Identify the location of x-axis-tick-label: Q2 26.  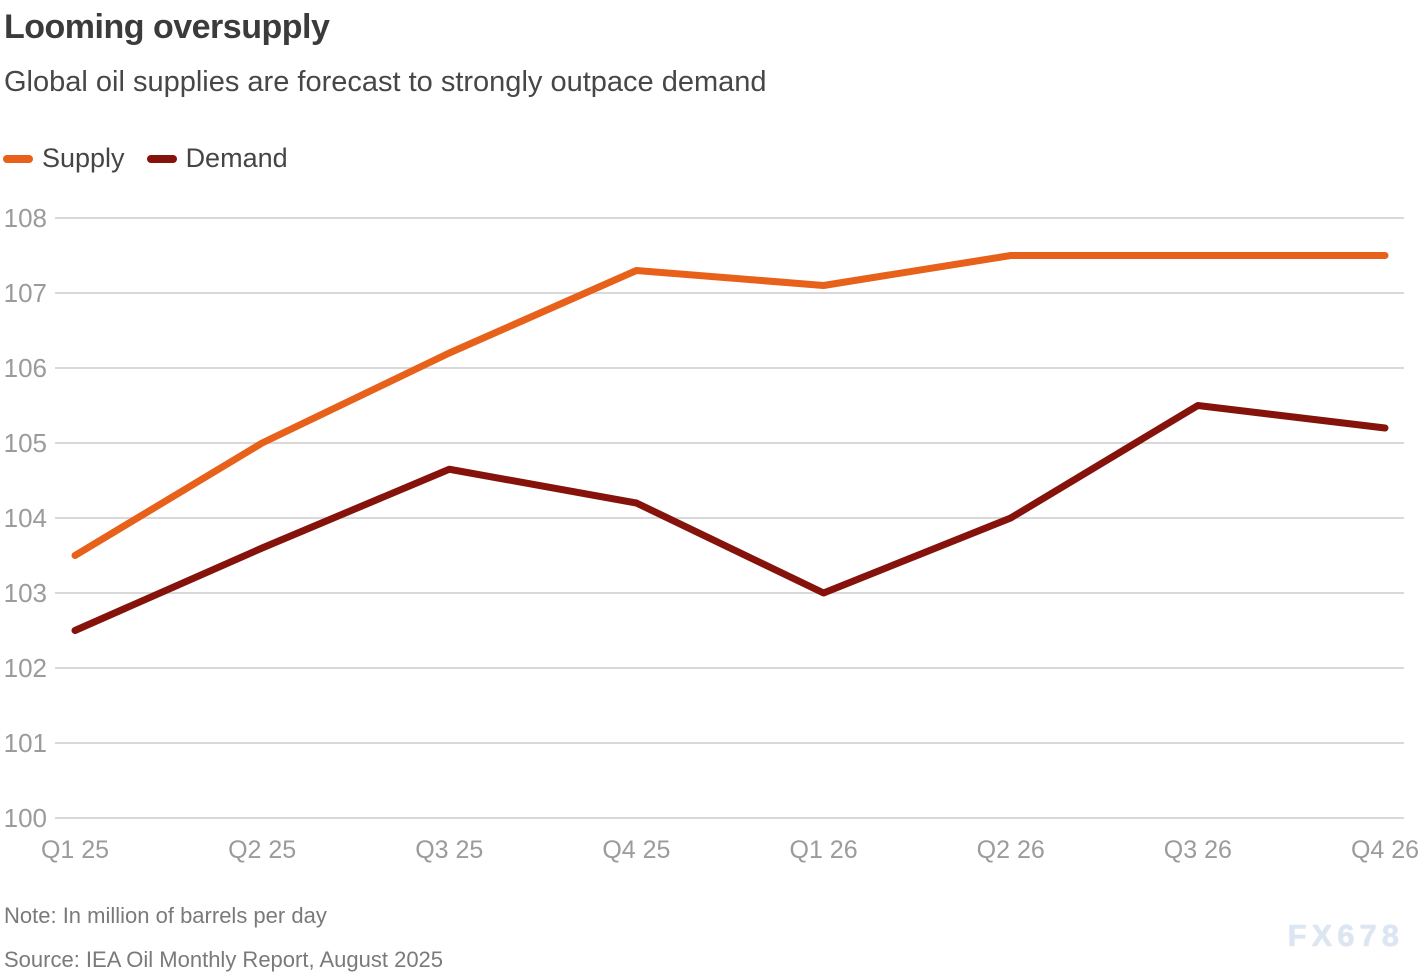
(1011, 850).